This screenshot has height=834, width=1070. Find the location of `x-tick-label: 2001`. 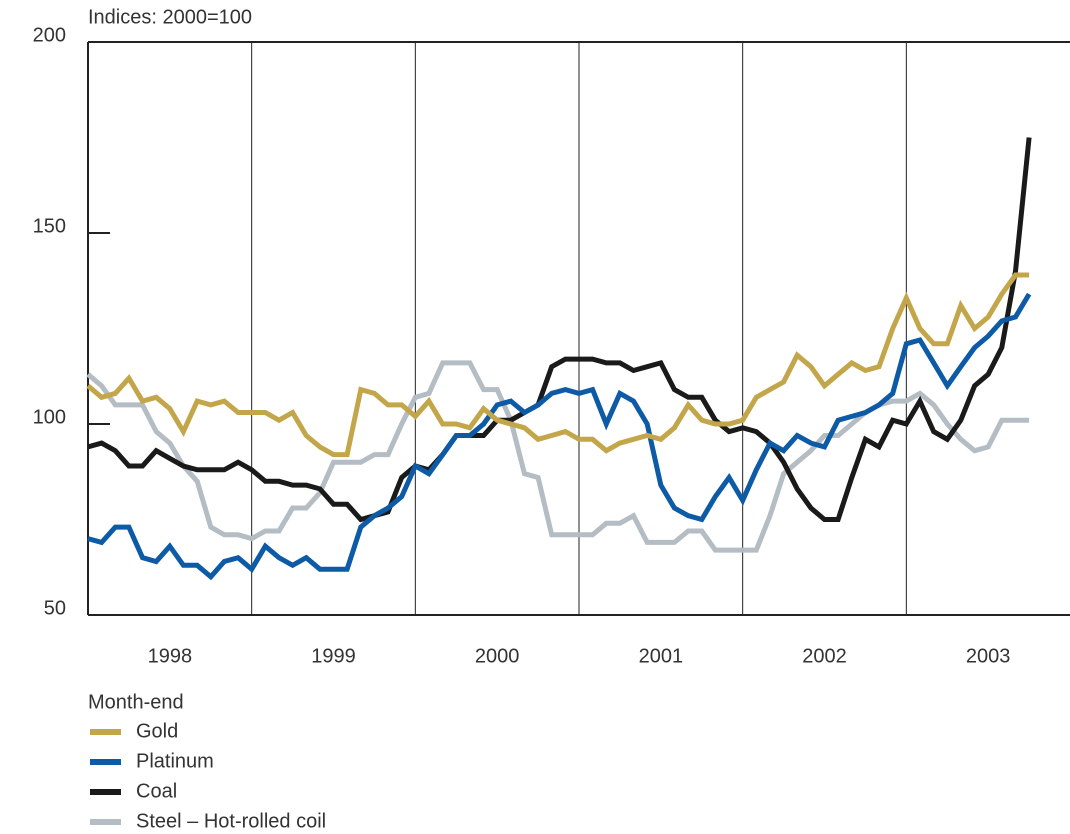

x-tick-label: 2001 is located at coordinates (661, 656).